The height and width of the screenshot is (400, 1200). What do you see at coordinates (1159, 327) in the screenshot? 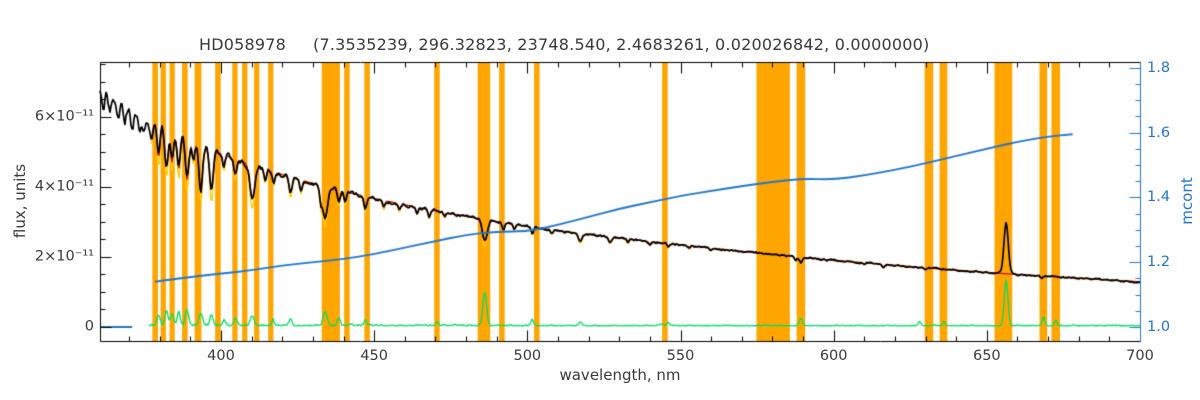
I see `tick-label: 1.0` at bounding box center [1159, 327].